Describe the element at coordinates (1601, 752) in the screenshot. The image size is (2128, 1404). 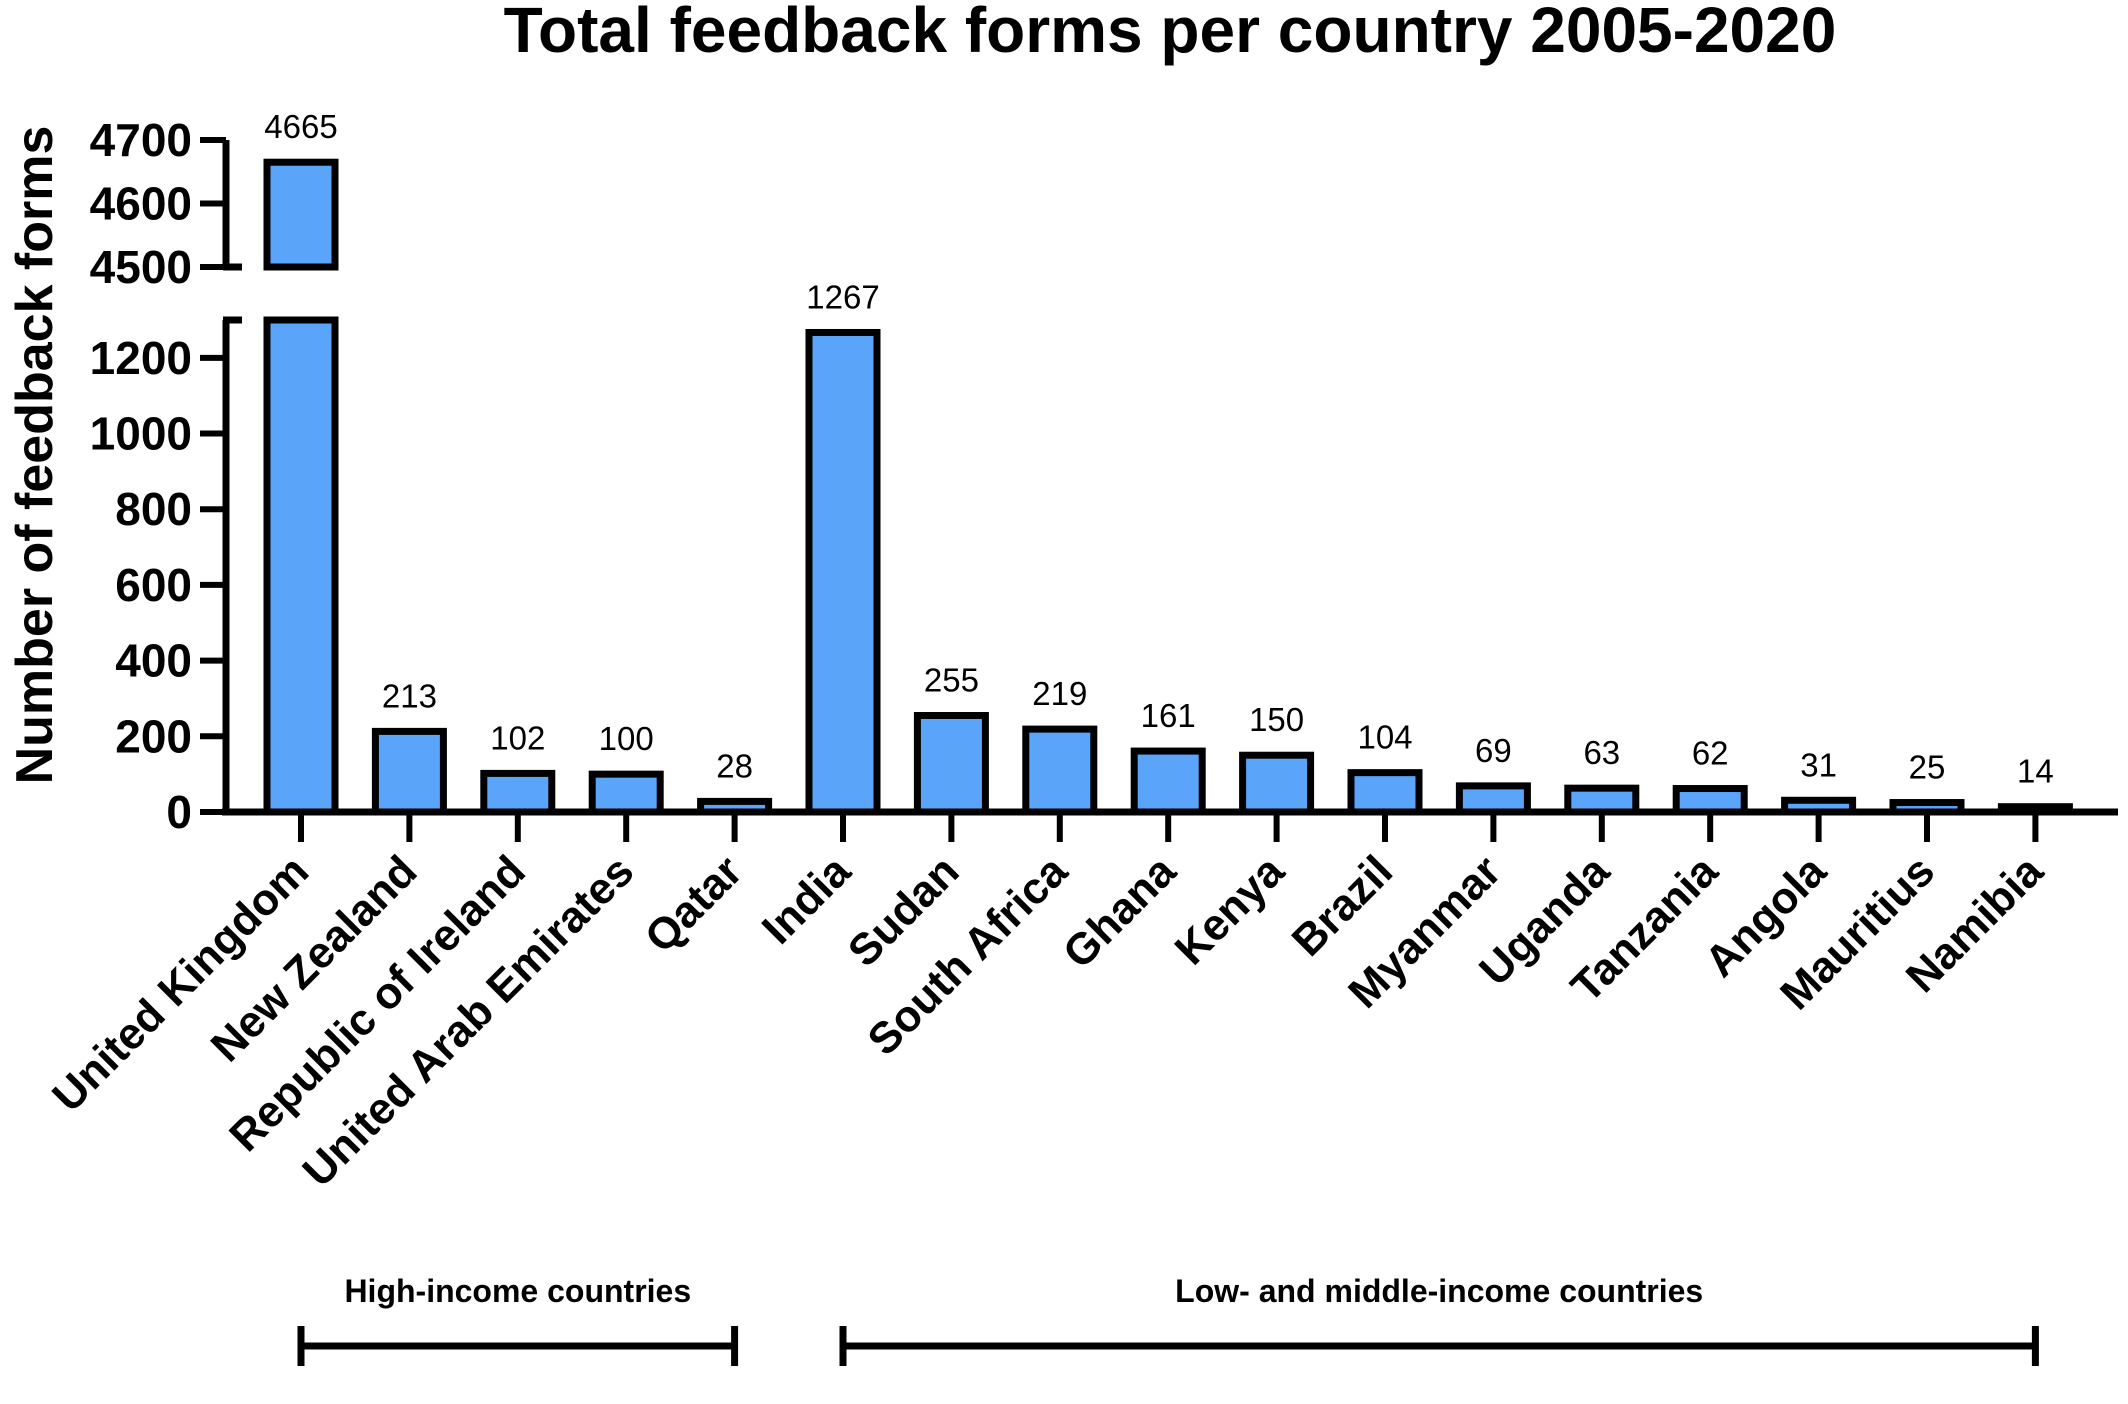
I see `data-label: 63` at that location.